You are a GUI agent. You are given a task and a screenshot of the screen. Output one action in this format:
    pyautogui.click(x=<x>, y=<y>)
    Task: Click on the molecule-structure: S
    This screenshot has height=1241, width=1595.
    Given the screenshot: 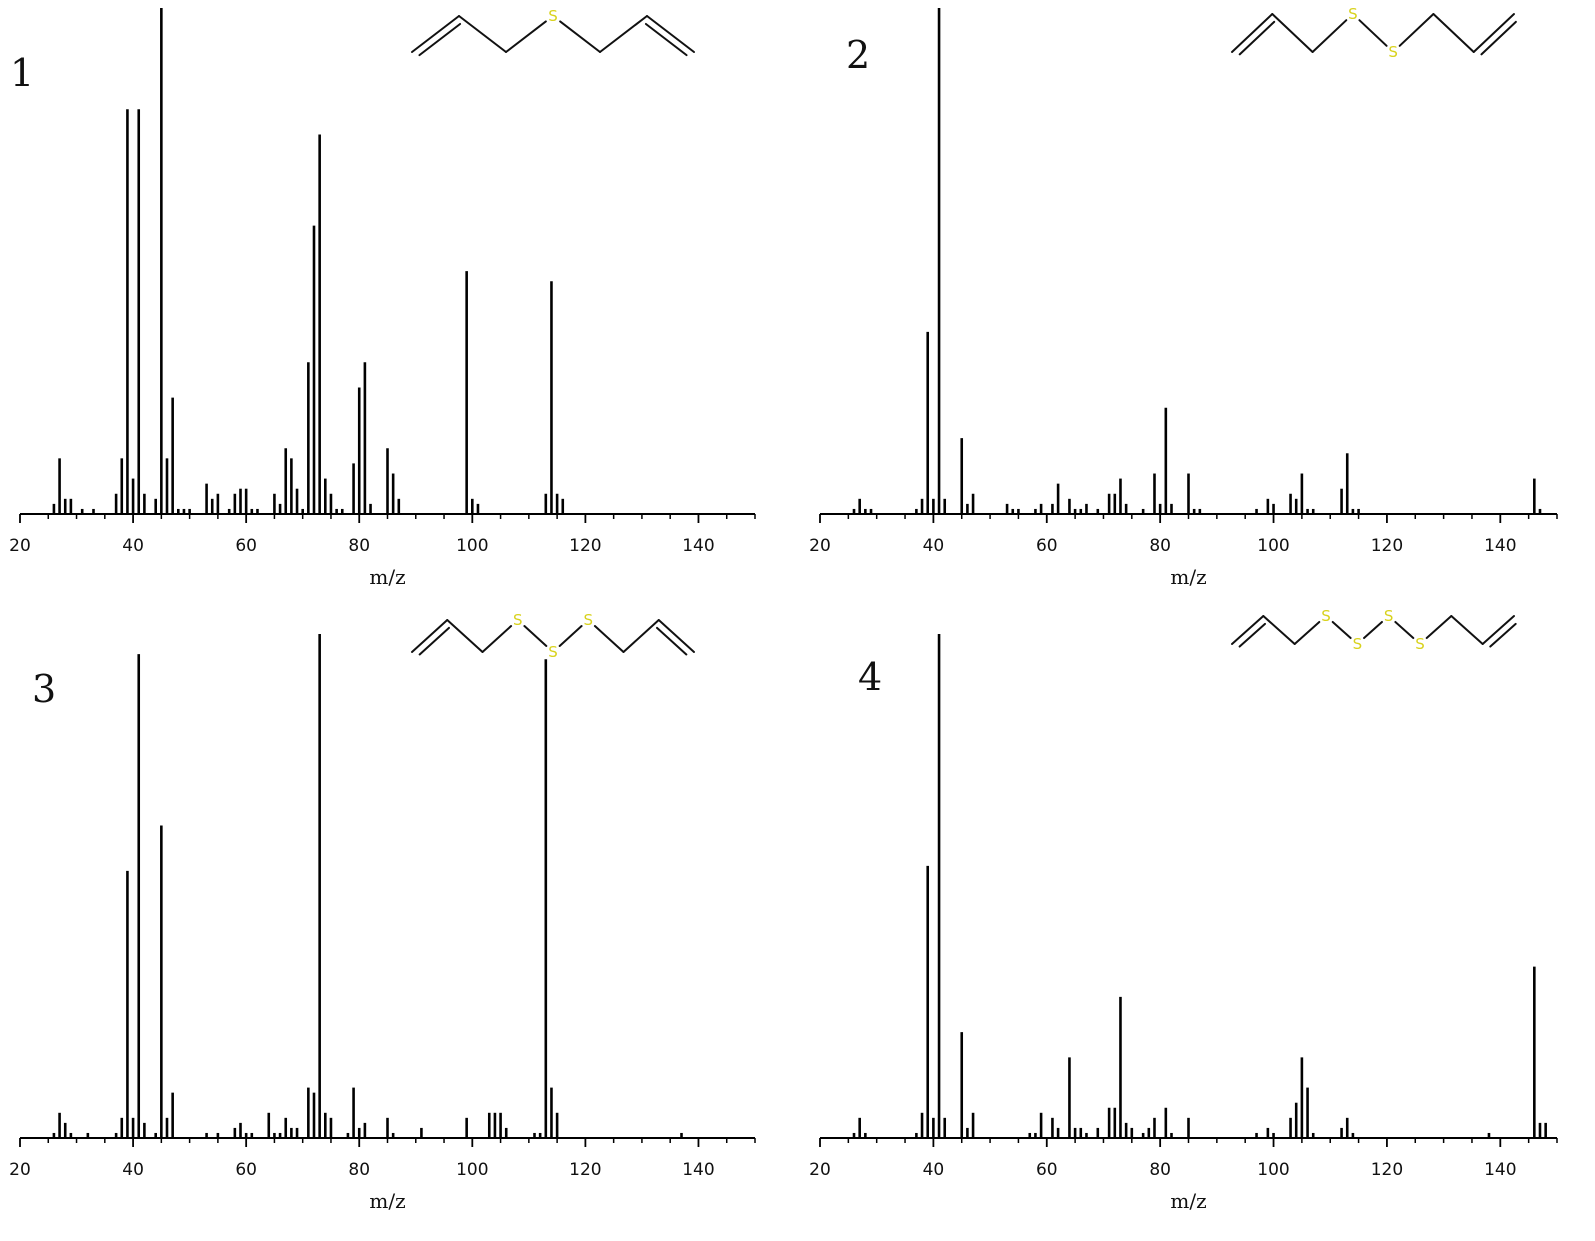 What is the action you would take?
    pyautogui.click(x=553, y=32)
    